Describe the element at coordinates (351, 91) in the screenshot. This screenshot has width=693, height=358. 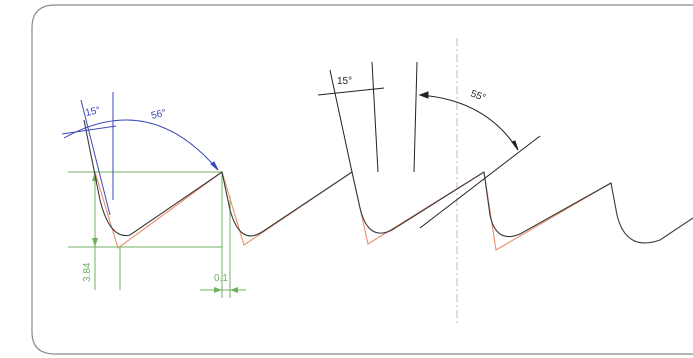
I see `black-small-angle-leader` at that location.